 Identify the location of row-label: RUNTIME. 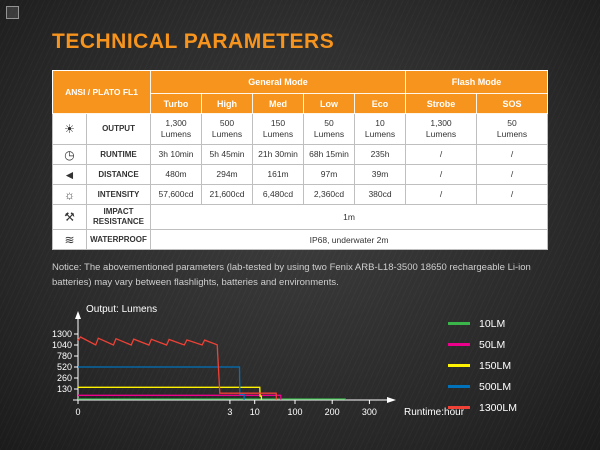
(118, 154).